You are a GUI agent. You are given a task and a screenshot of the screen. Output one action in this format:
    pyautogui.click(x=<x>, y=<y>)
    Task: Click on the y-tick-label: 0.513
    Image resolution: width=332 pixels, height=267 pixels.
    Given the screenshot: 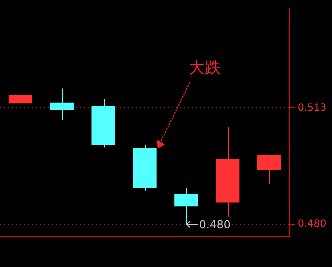 What is the action you would take?
    pyautogui.click(x=312, y=108)
    